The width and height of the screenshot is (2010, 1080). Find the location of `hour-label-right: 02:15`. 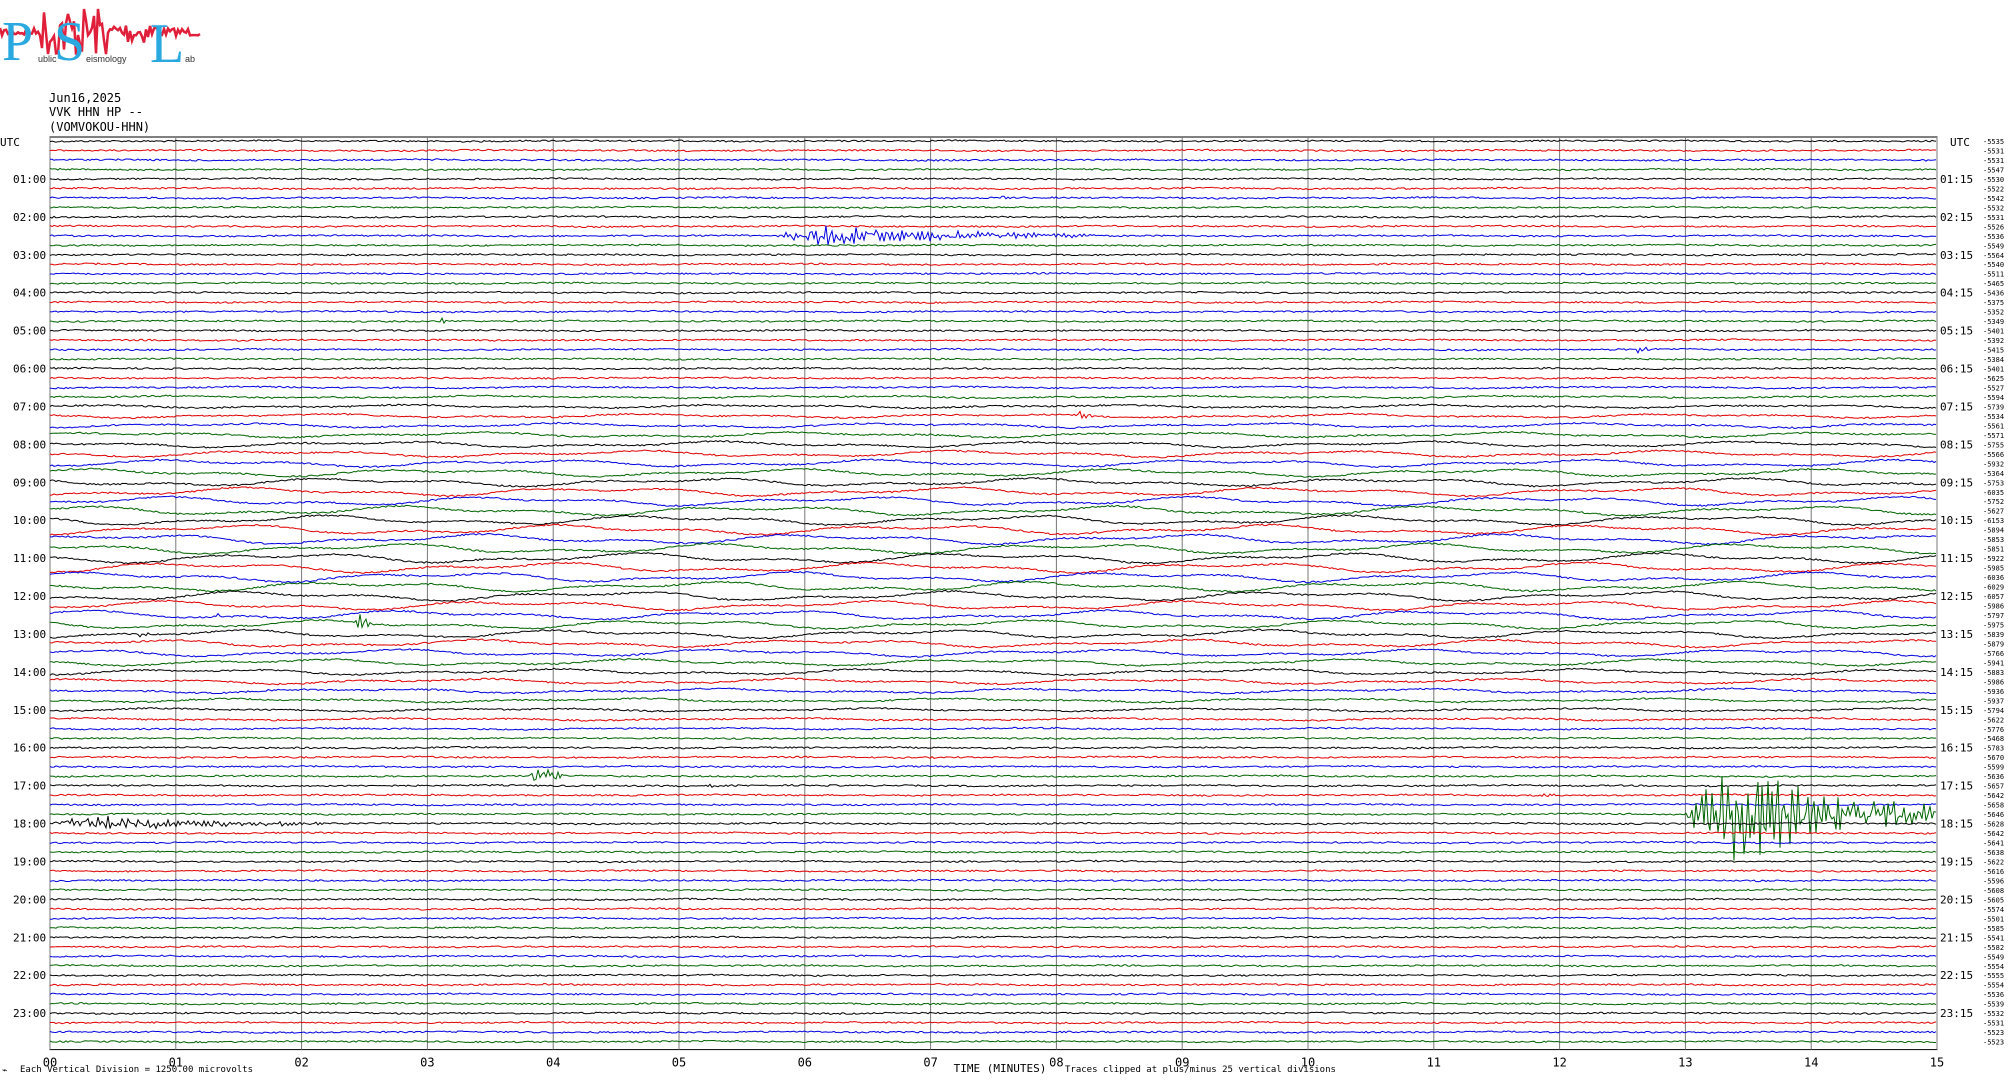

hour-label-right: 02:15 is located at coordinates (1956, 217).